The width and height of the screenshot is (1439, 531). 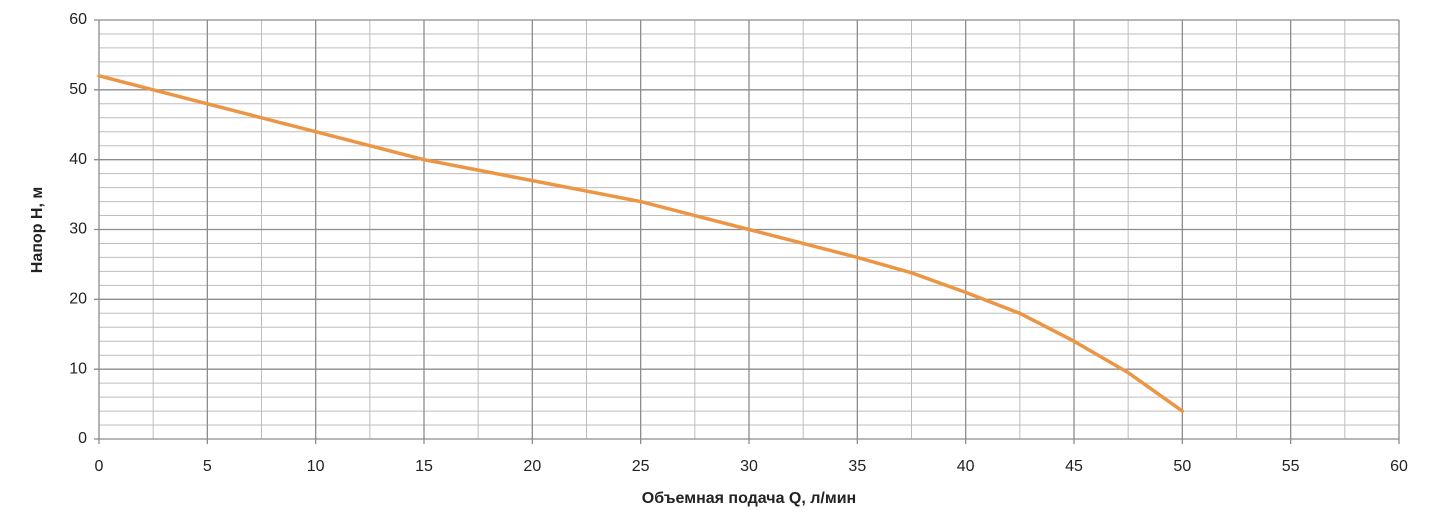 I want to click on x-tick-label: 20, so click(x=532, y=466).